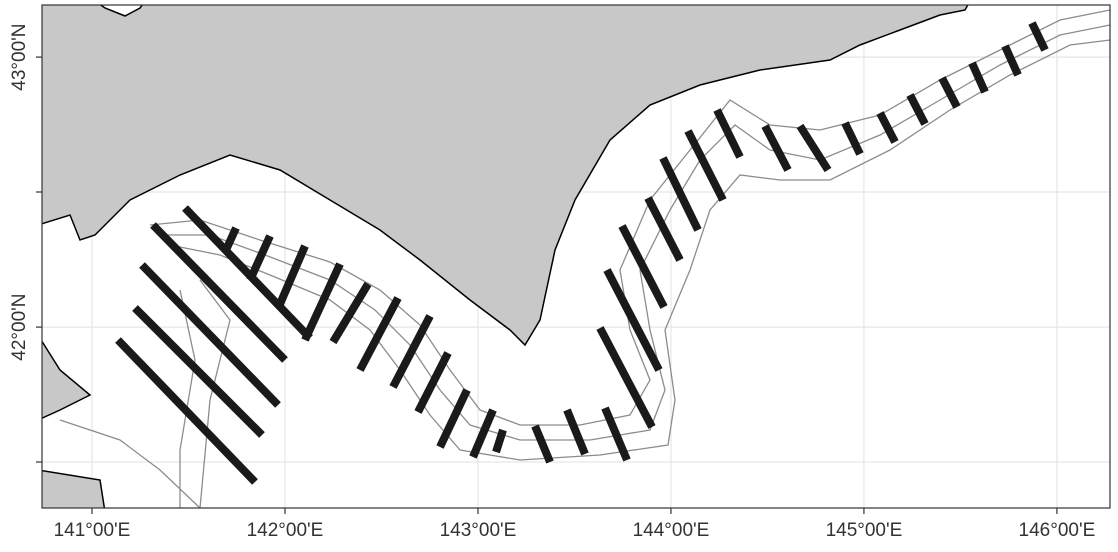  Describe the element at coordinates (92, 530) in the screenshot. I see `x-tick-label: 141°00'E` at that location.